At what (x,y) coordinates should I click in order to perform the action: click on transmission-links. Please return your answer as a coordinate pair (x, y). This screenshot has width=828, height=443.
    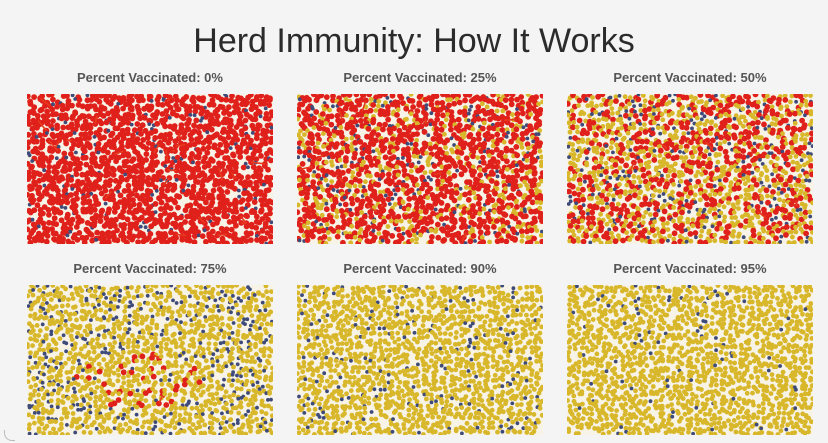
    Looking at the image, I should click on (410, 171).